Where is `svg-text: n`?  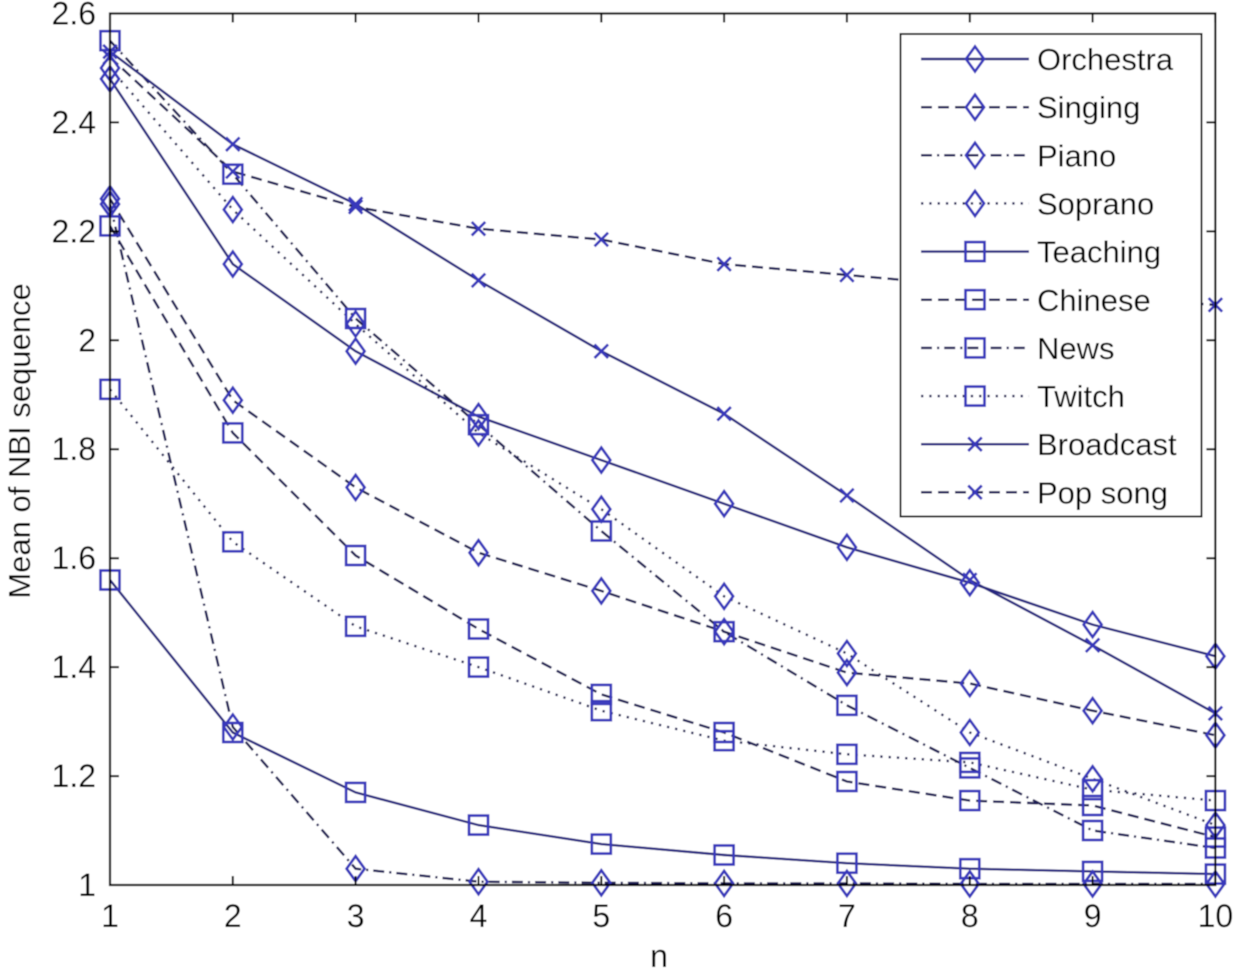
svg-text: n is located at coordinates (659, 954).